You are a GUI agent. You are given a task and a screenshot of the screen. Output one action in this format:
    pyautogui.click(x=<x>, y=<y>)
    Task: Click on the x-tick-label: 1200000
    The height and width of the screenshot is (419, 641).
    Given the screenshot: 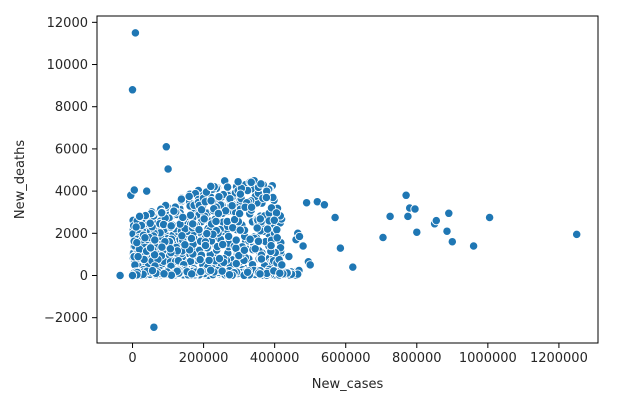 What is the action you would take?
    pyautogui.click(x=559, y=358)
    